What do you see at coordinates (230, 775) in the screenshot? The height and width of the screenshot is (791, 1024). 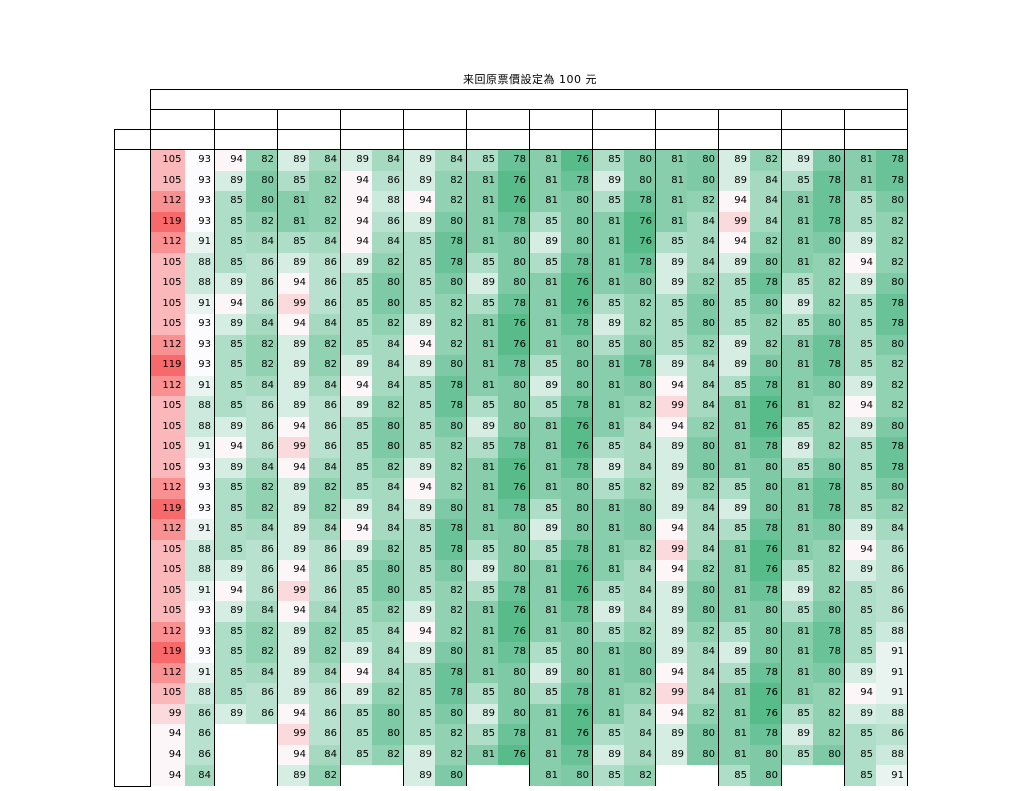 I see `empty-cell` at bounding box center [230, 775].